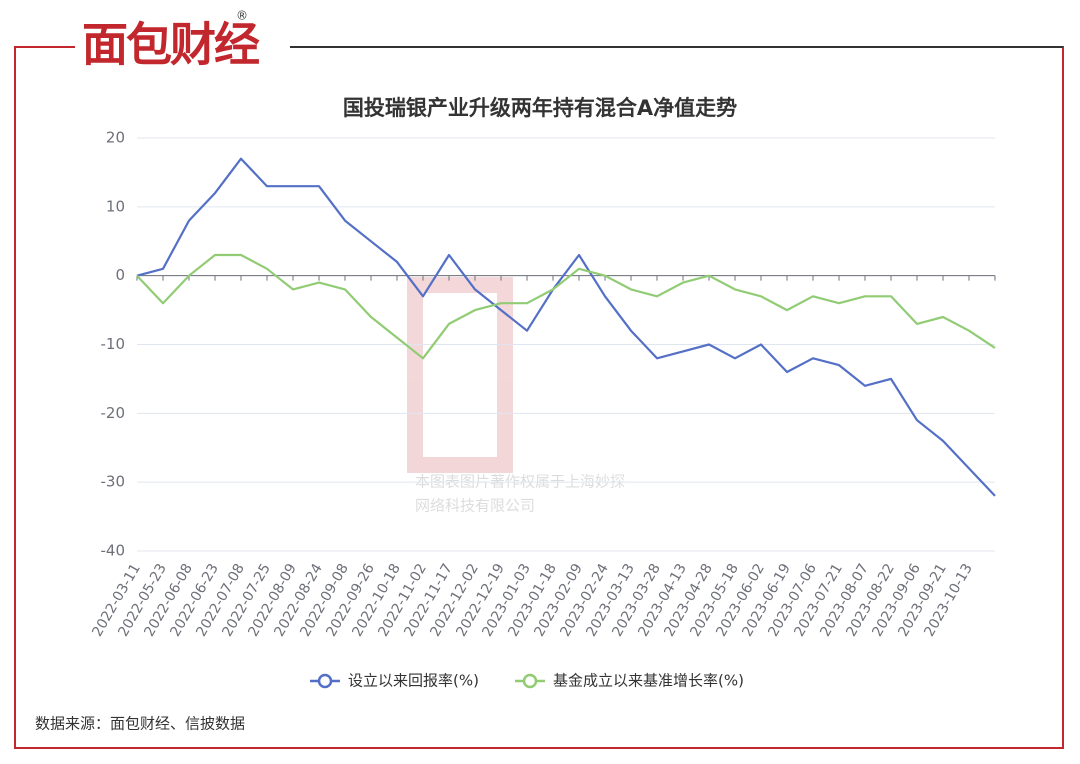 The image size is (1080, 764). What do you see at coordinates (475, 506) in the screenshot?
I see `watermark-text: 网络科技有限公司` at bounding box center [475, 506].